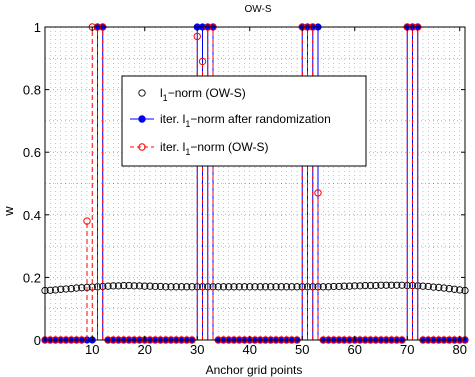 Image resolution: width=475 pixels, height=377 pixels. What do you see at coordinates (355, 349) in the screenshot?
I see `x-tick-label: 60` at bounding box center [355, 349].